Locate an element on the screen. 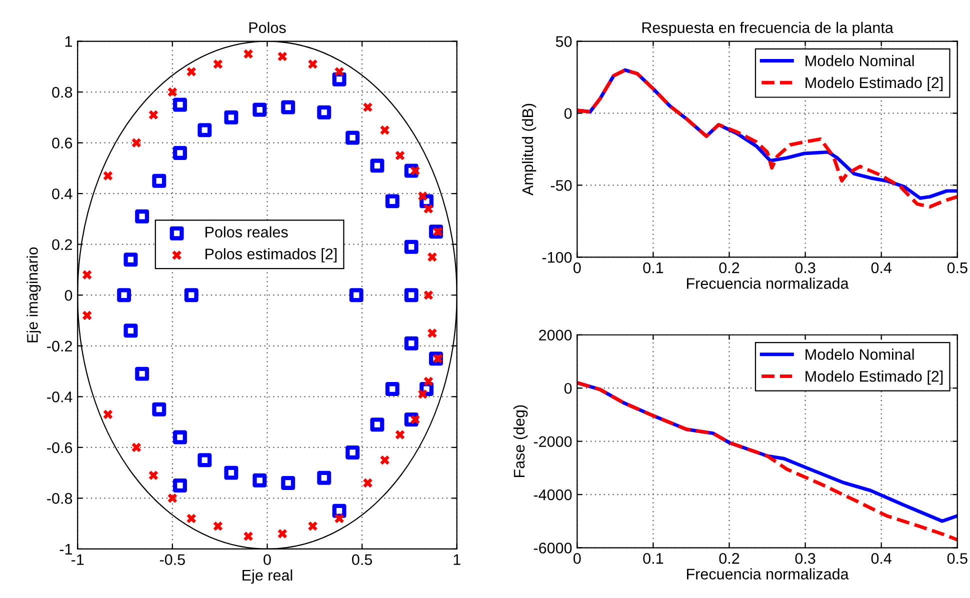  y-axis-title: Amplitud (dB) is located at coordinates (529, 150).